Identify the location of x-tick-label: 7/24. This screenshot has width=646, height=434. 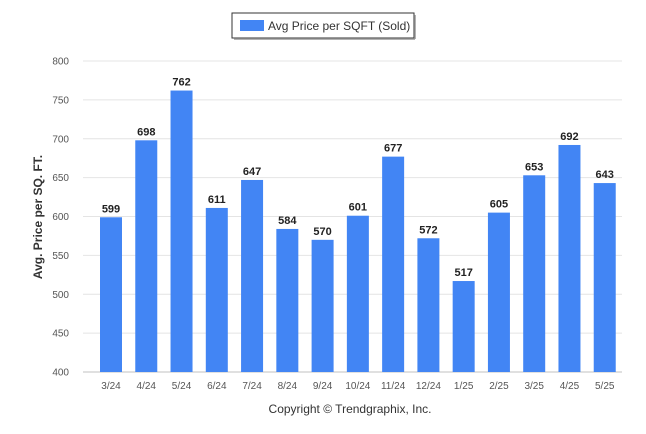
(252, 386).